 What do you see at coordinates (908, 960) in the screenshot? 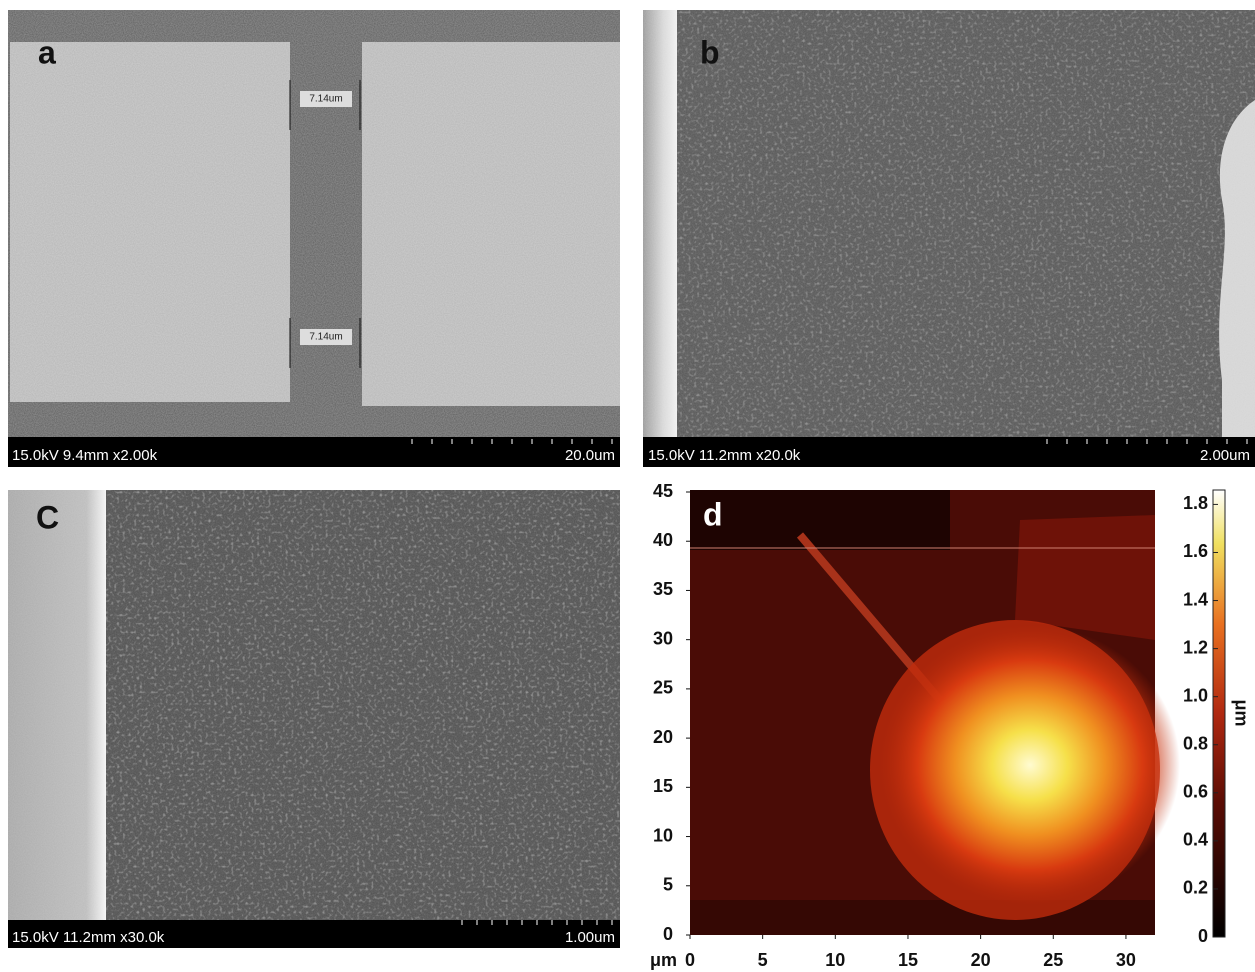
I see `x-tick-label: 15` at bounding box center [908, 960].